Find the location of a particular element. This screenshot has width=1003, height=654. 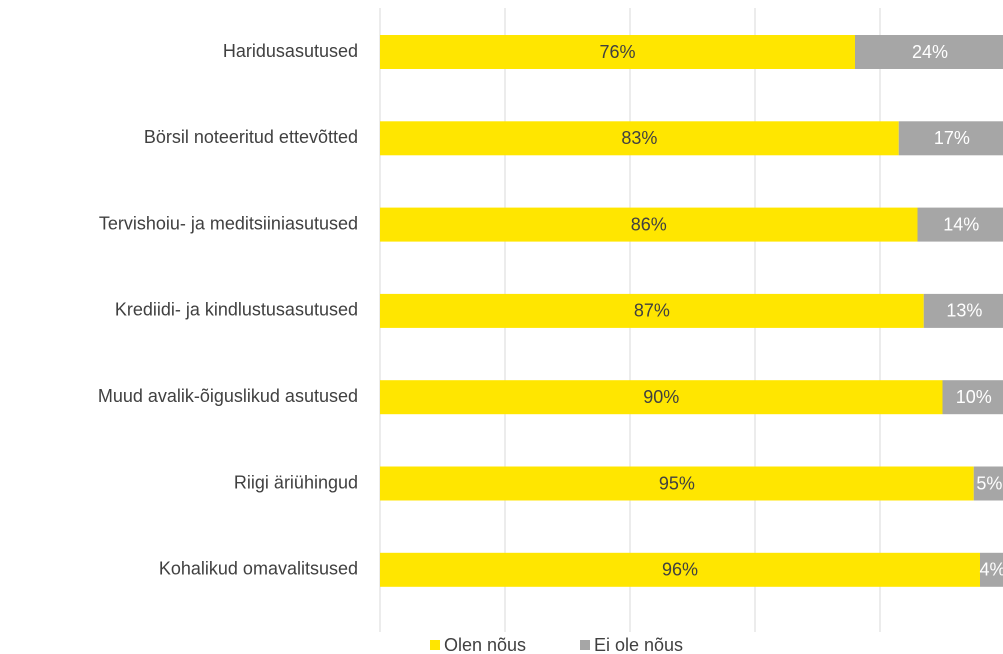

category-label: Kohalikud omavalitsused is located at coordinates (258, 569).